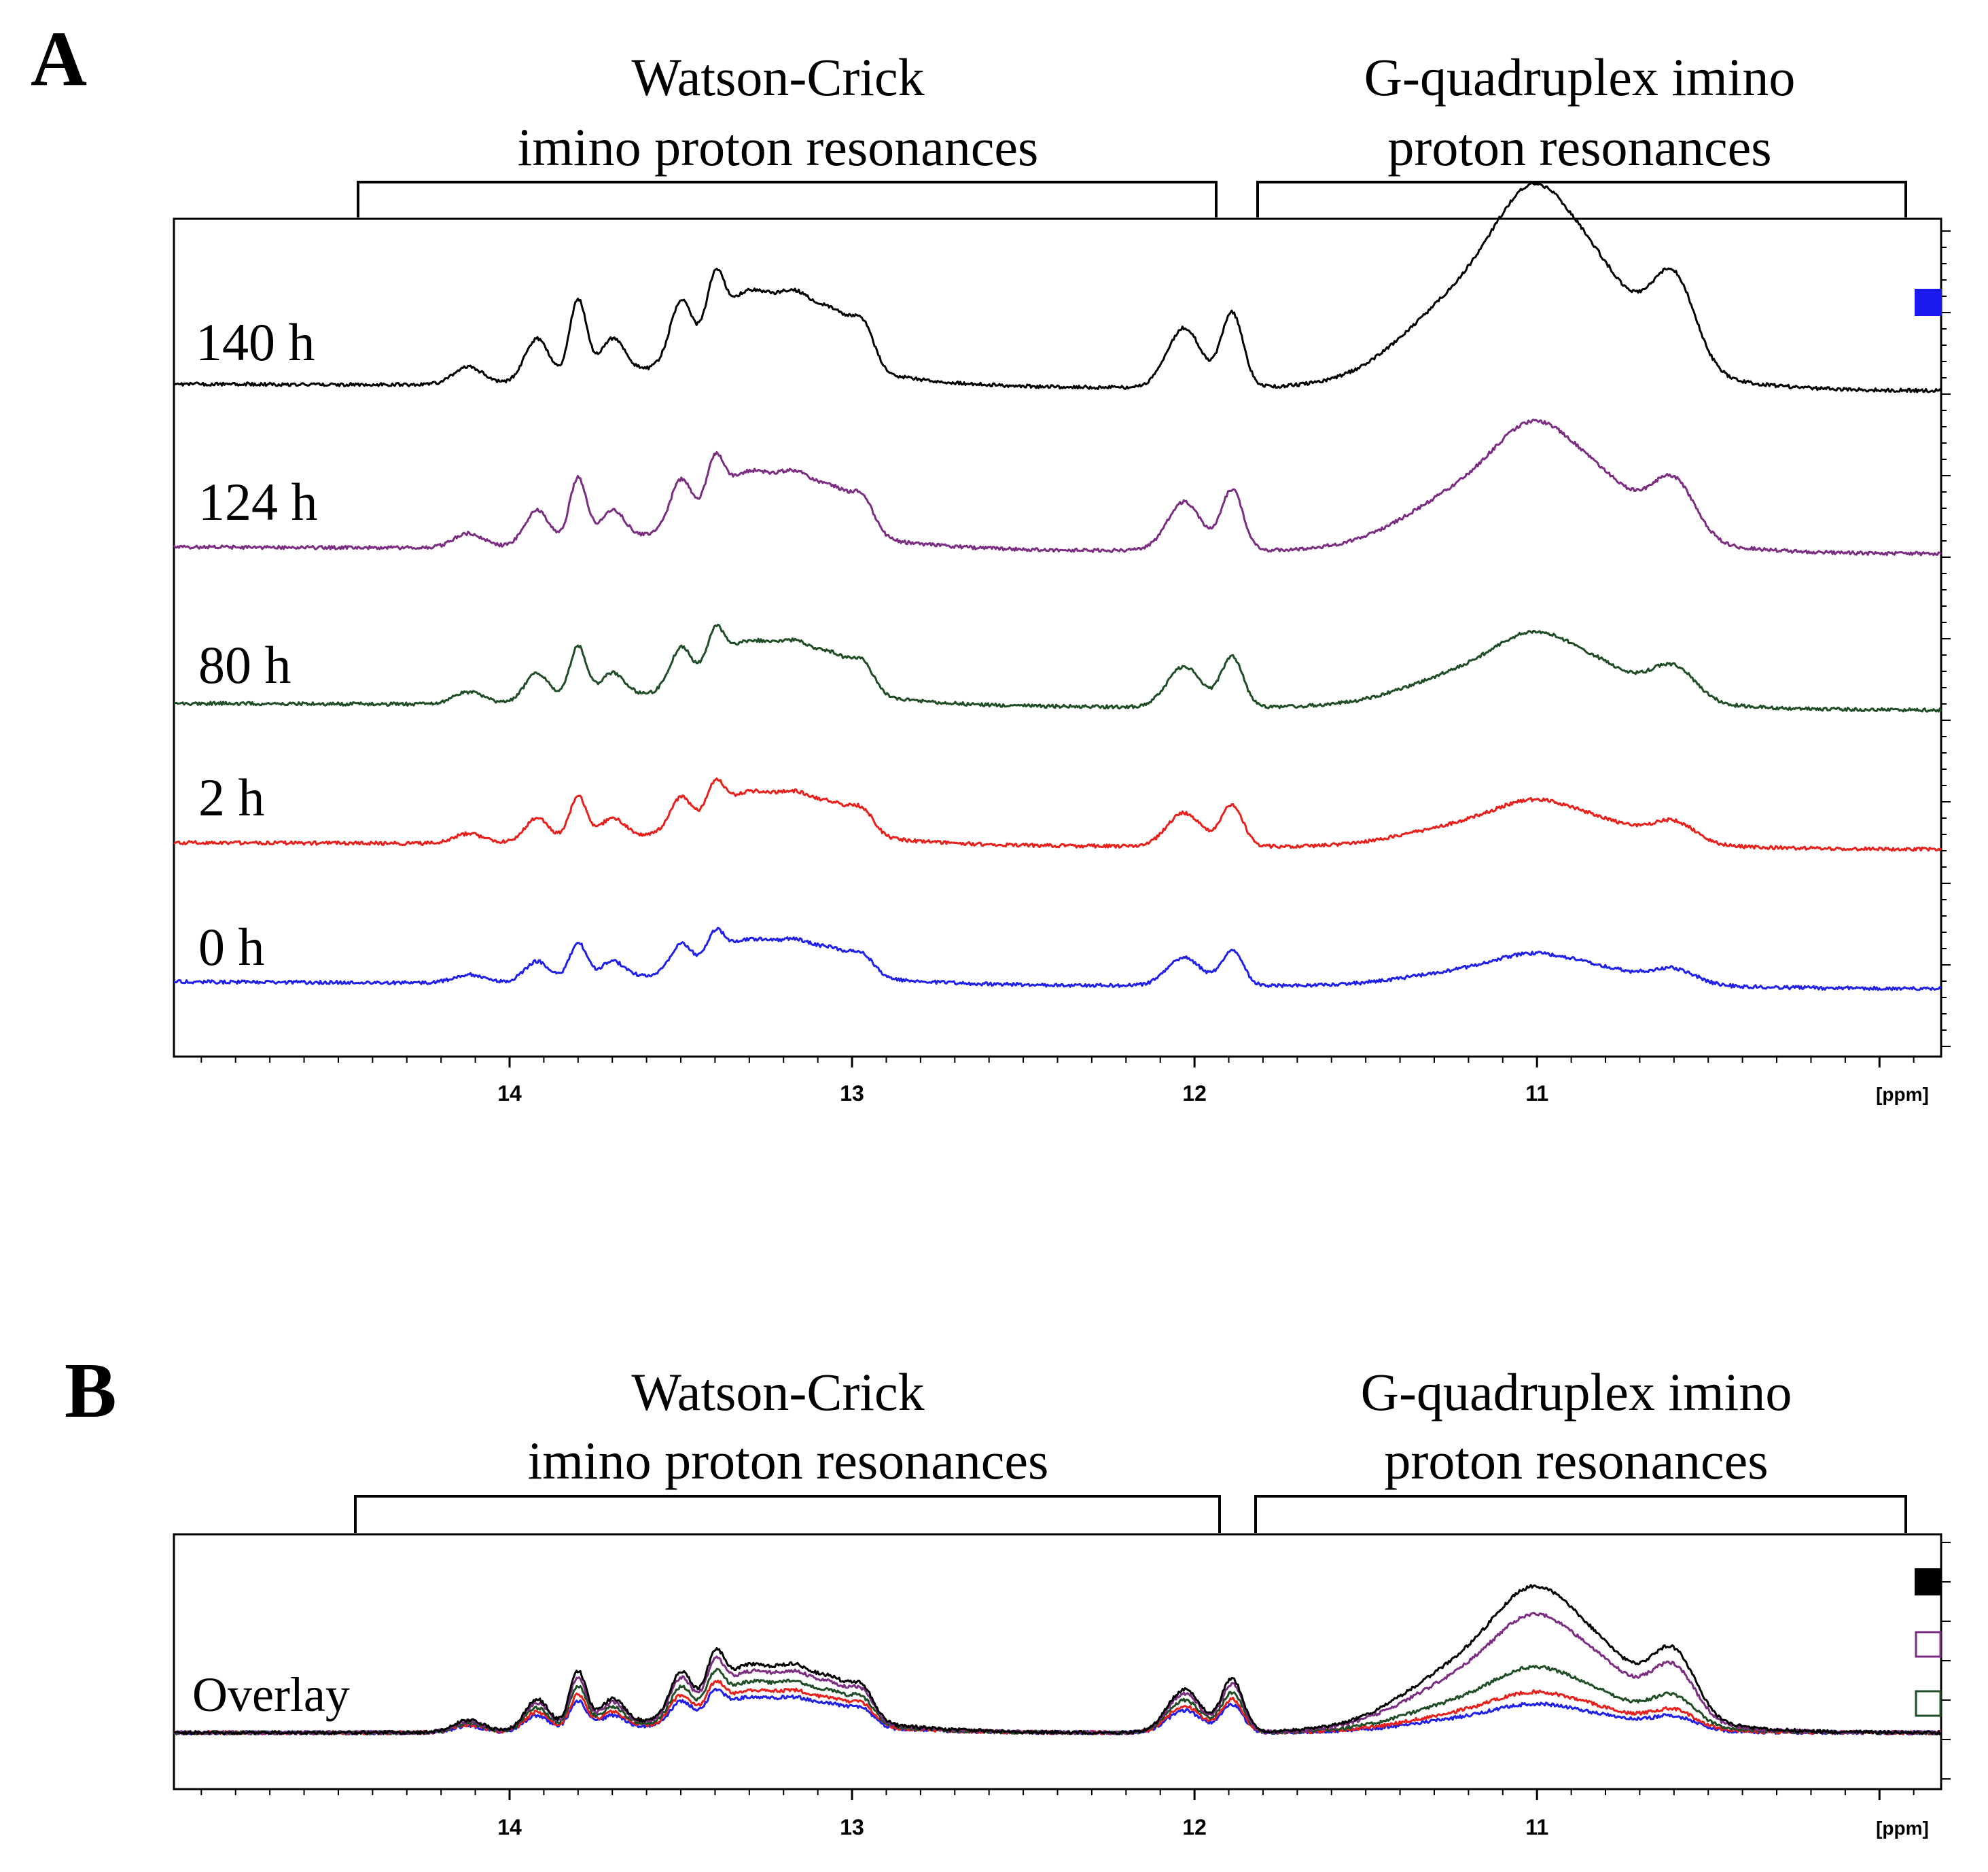  What do you see at coordinates (1057, 668) in the screenshot?
I see `panel-a-spectrum-80h` at bounding box center [1057, 668].